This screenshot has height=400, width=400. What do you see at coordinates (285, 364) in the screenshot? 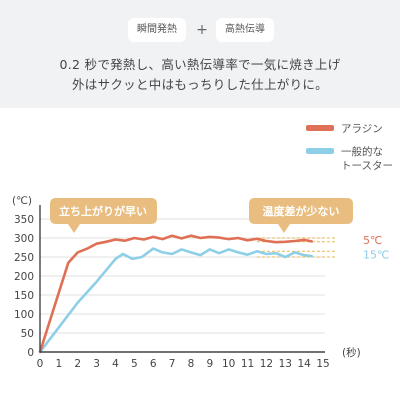
I see `x-tick-13: 13` at bounding box center [285, 364].